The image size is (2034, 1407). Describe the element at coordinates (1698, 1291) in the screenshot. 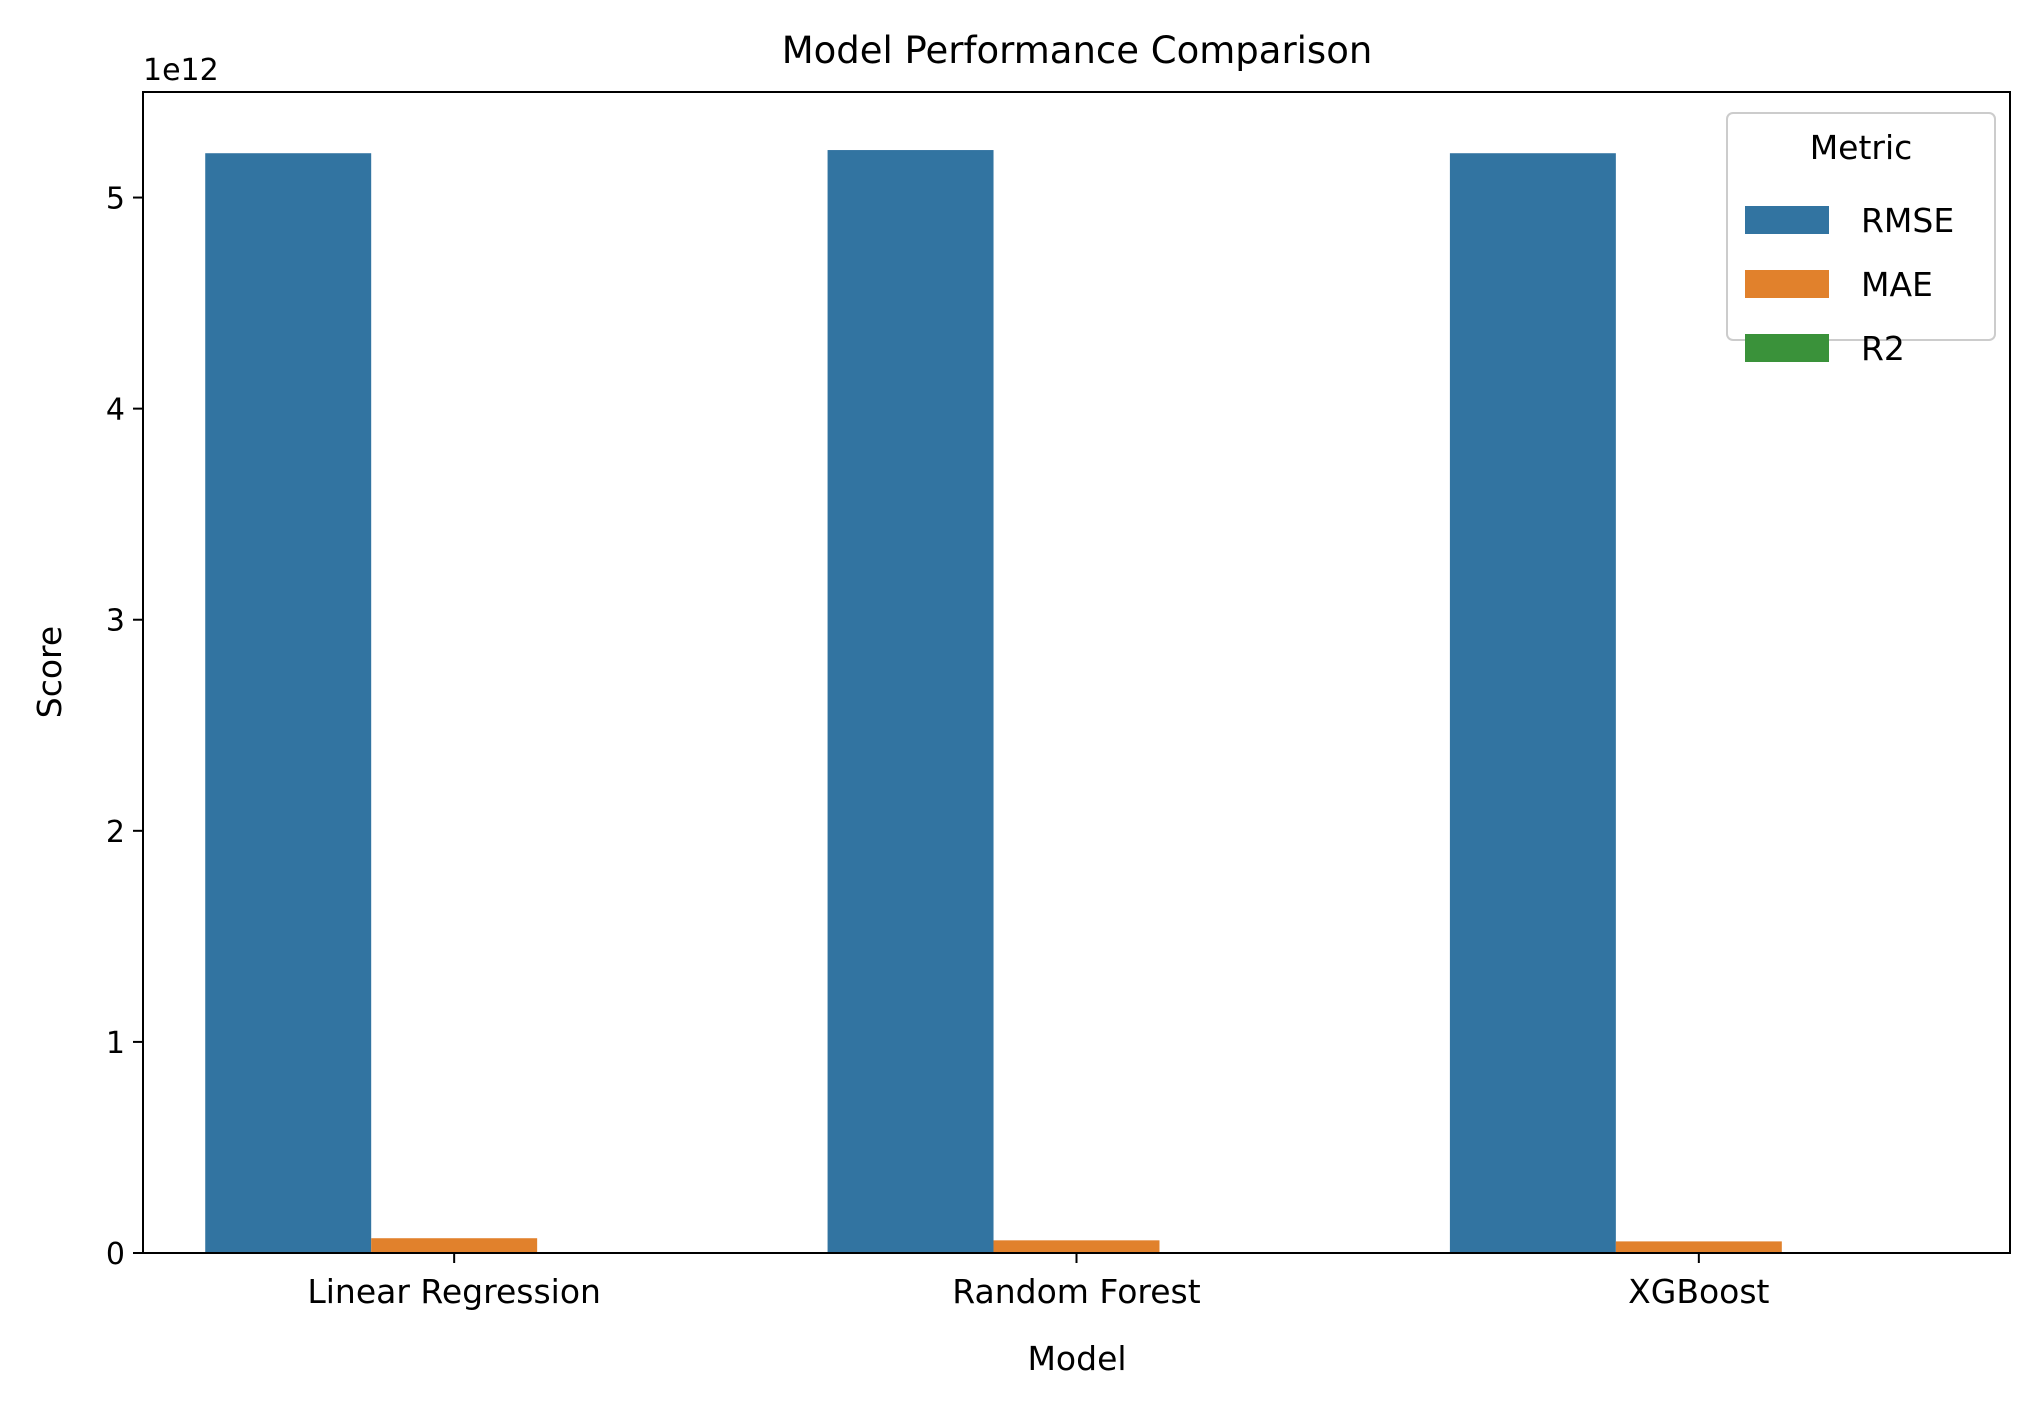

I see `x-tick-label: XGBoost` at that location.